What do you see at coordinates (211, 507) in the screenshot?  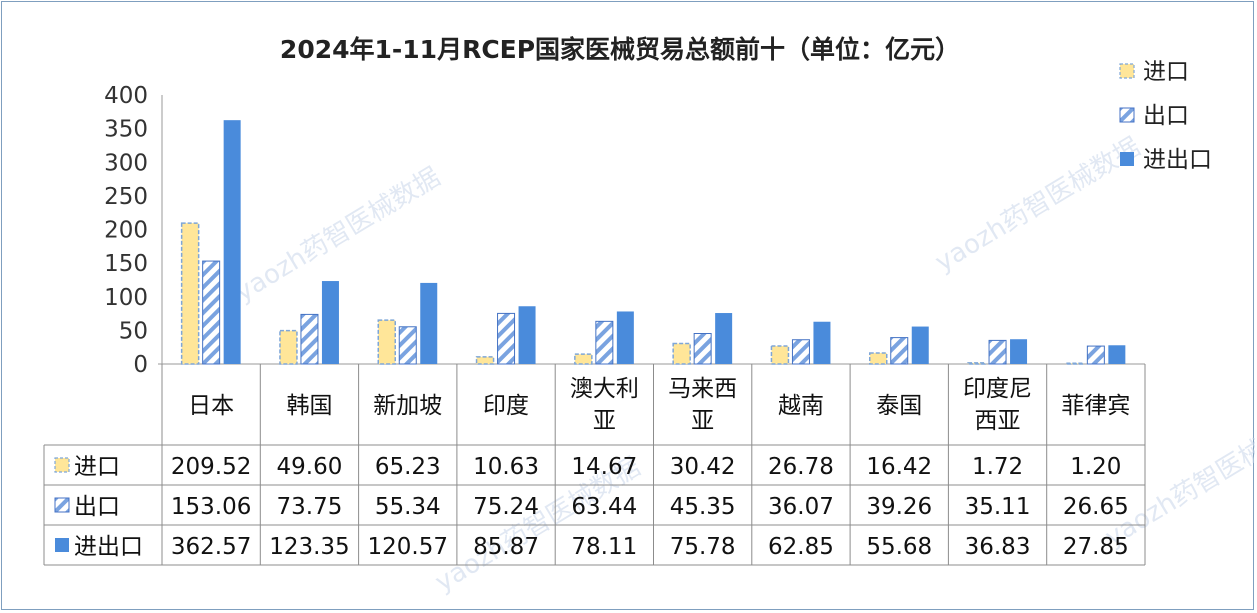 I see `table-cell-value: 153.06` at bounding box center [211, 507].